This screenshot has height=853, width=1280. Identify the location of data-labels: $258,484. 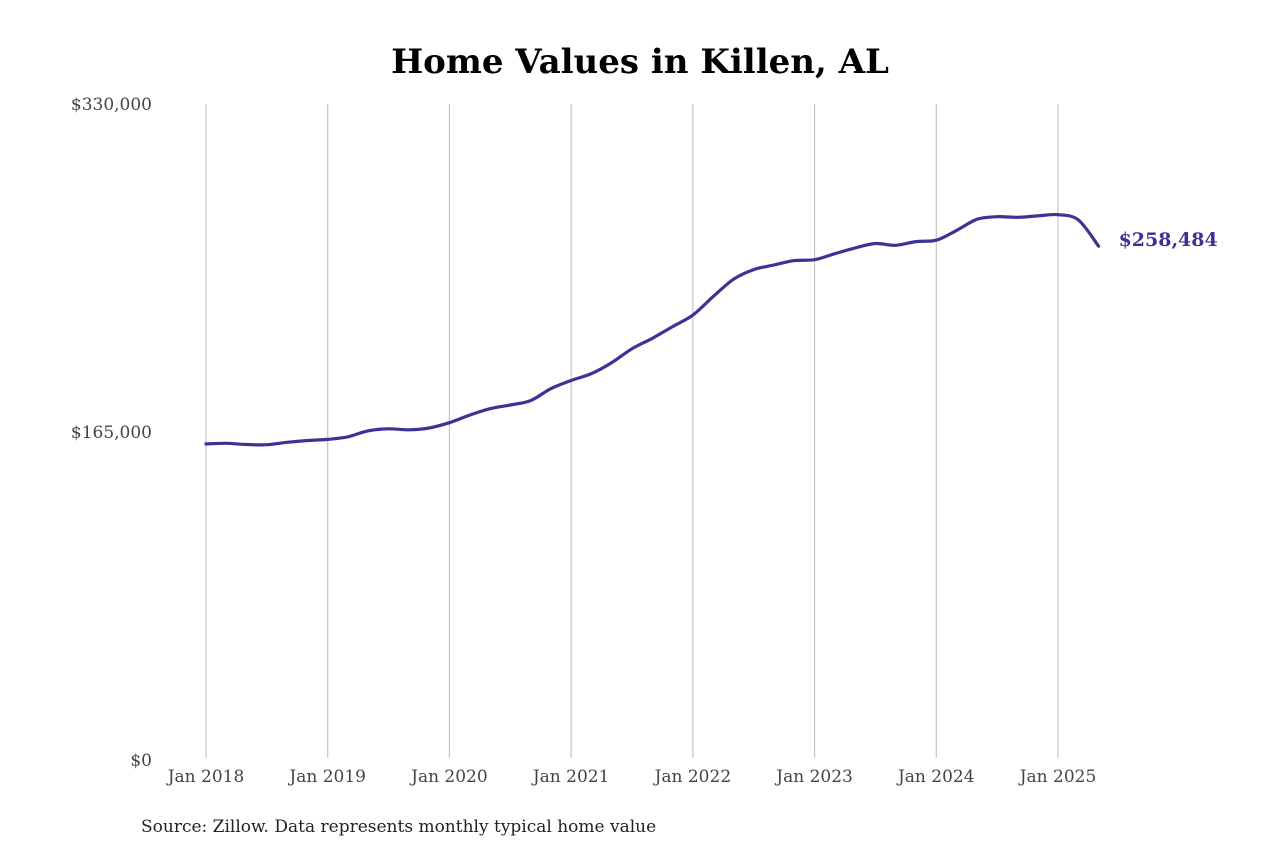
(1168, 240).